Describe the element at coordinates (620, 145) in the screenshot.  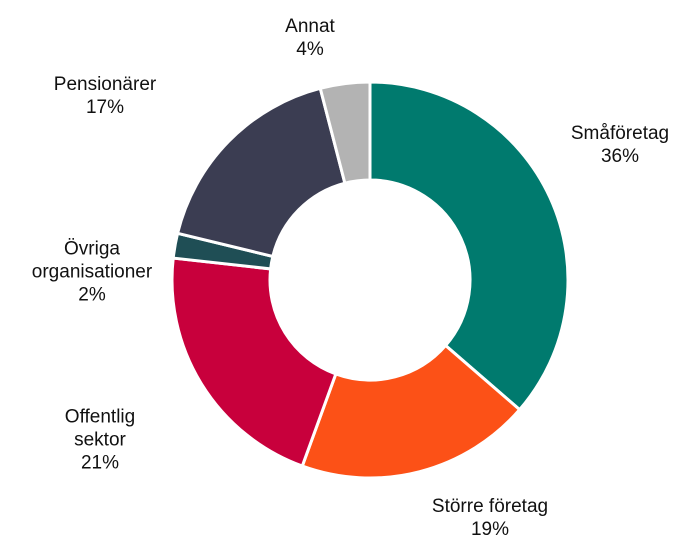
I see `slice-label: Småföretag 36%` at that location.